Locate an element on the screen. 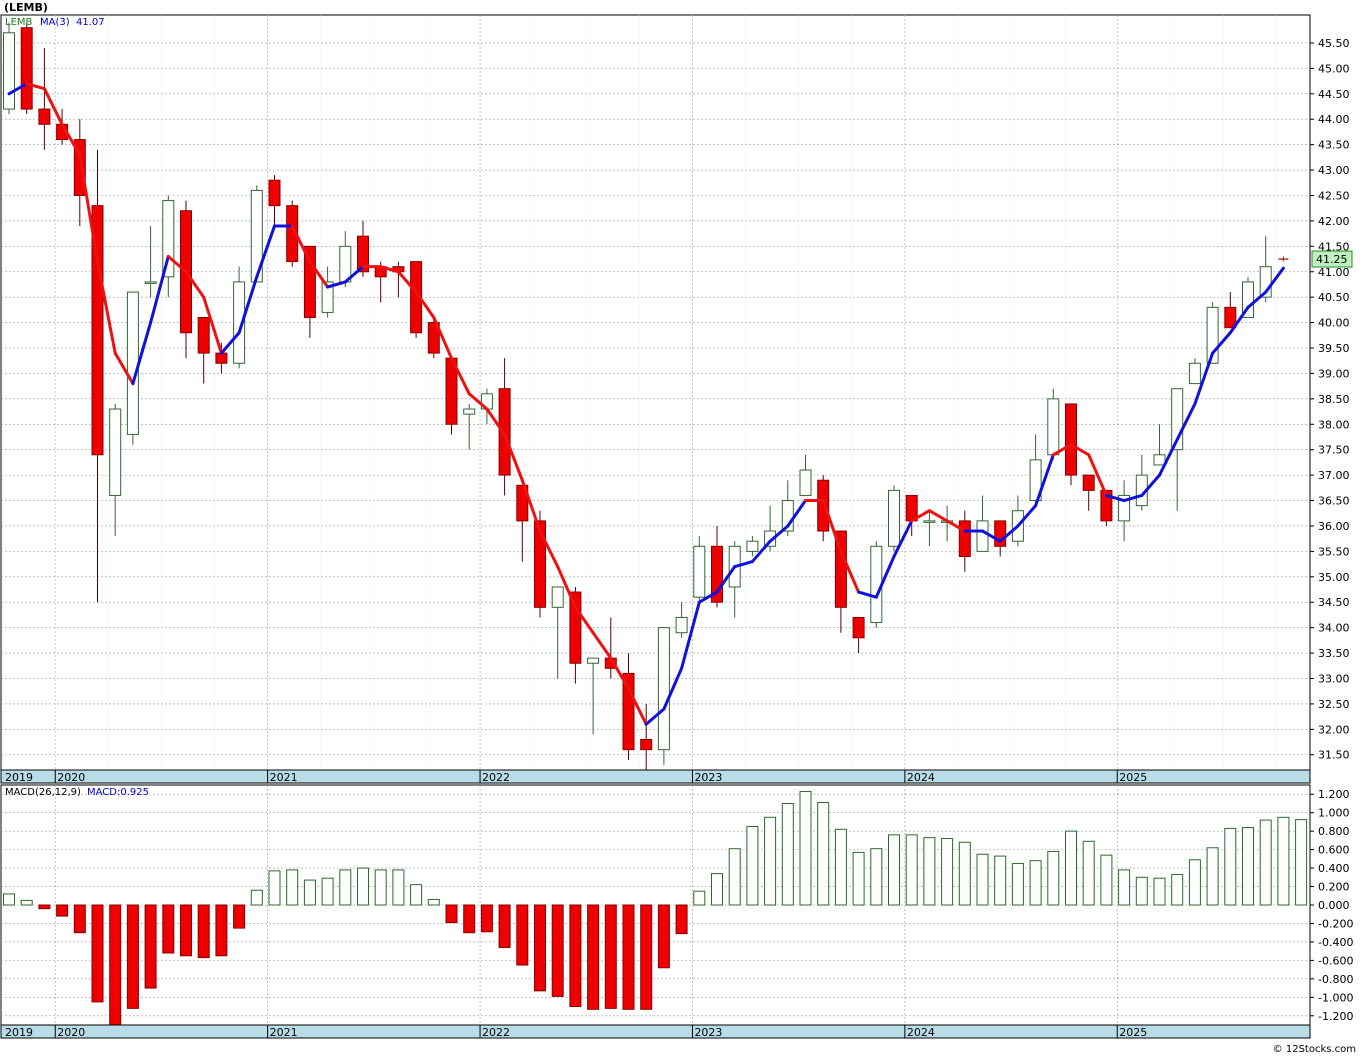  macd-tick-label: 1.200 is located at coordinates (1334, 794).